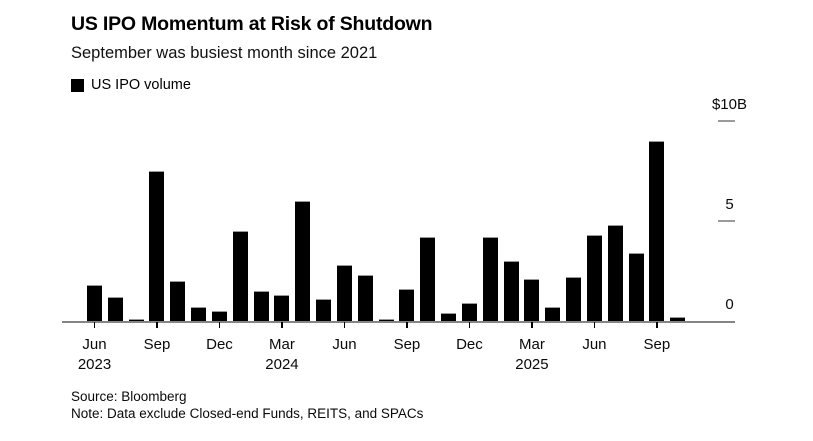 This screenshot has height=441, width=813. I want to click on source-note: Source: Bloomberg, so click(129, 396).